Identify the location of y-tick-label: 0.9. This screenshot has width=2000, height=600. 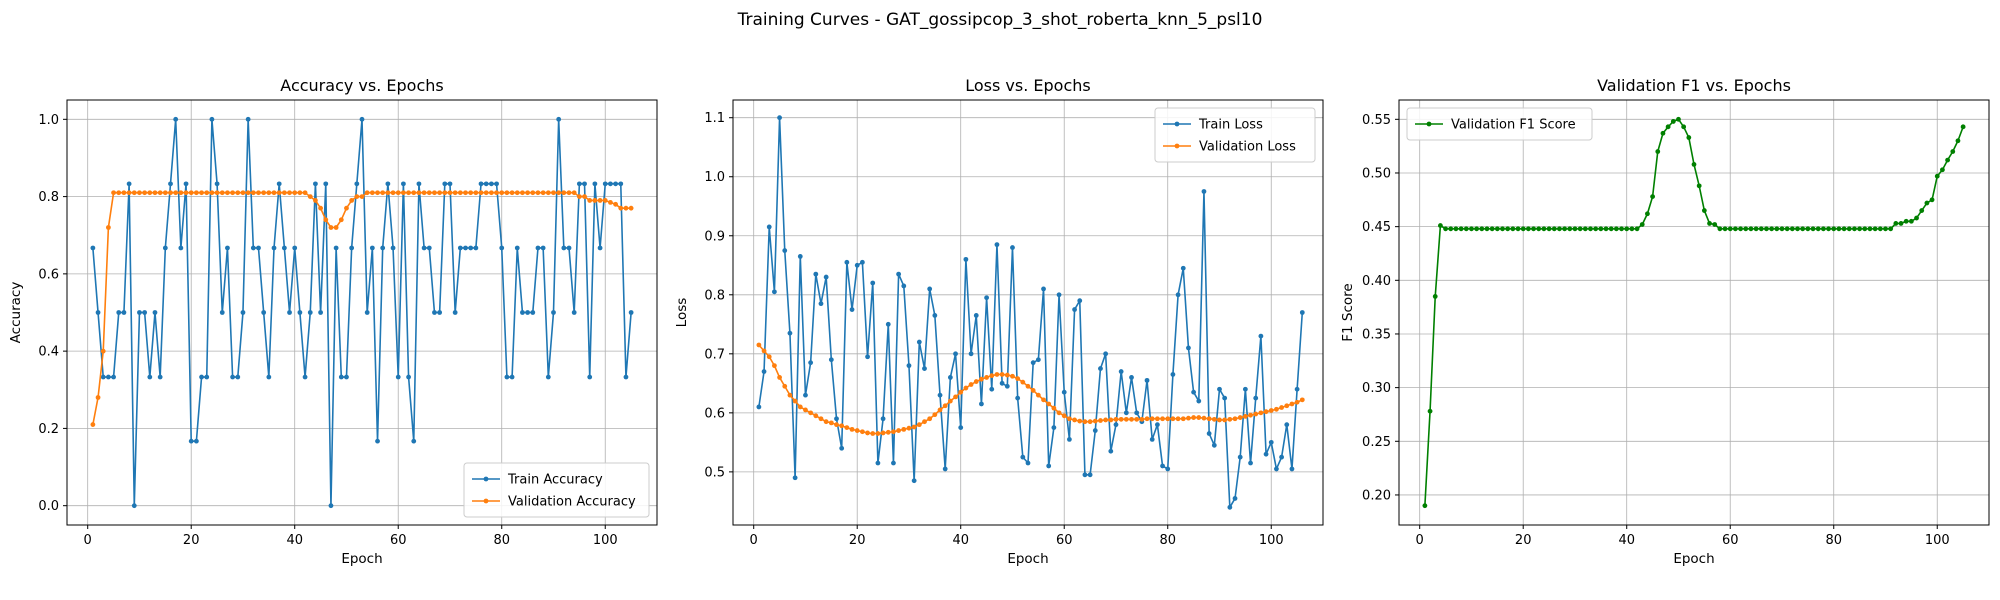
(714, 236).